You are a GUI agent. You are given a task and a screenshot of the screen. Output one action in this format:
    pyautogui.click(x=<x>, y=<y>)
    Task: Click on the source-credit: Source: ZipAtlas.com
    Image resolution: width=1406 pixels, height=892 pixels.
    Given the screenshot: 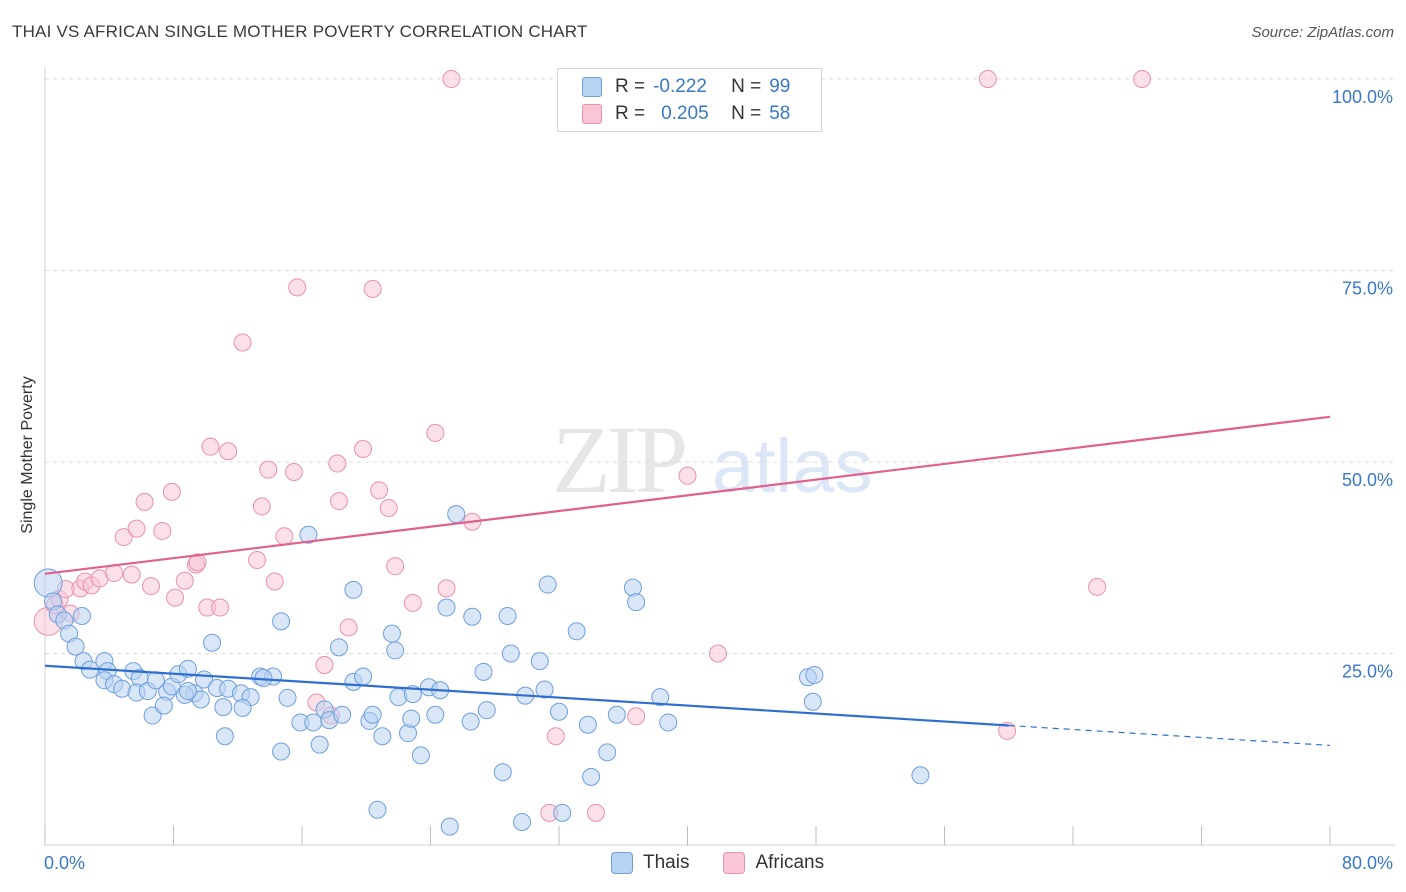 What is the action you would take?
    pyautogui.click(x=1322, y=32)
    